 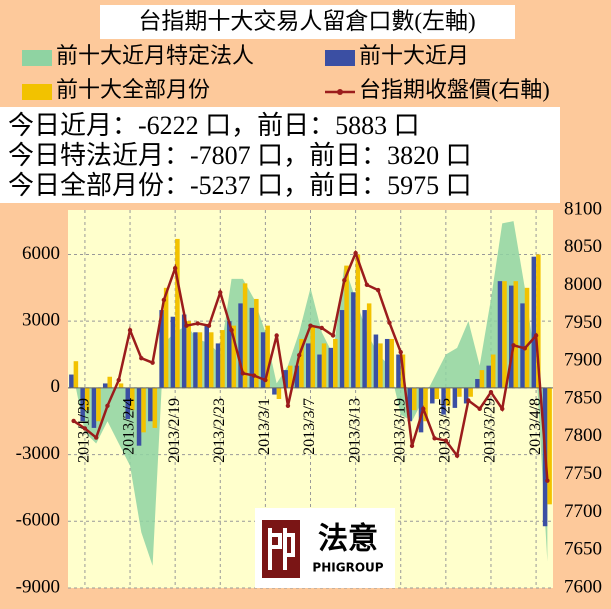 I want to click on legend-label: 前十大近月特定法人, so click(x=155, y=55).